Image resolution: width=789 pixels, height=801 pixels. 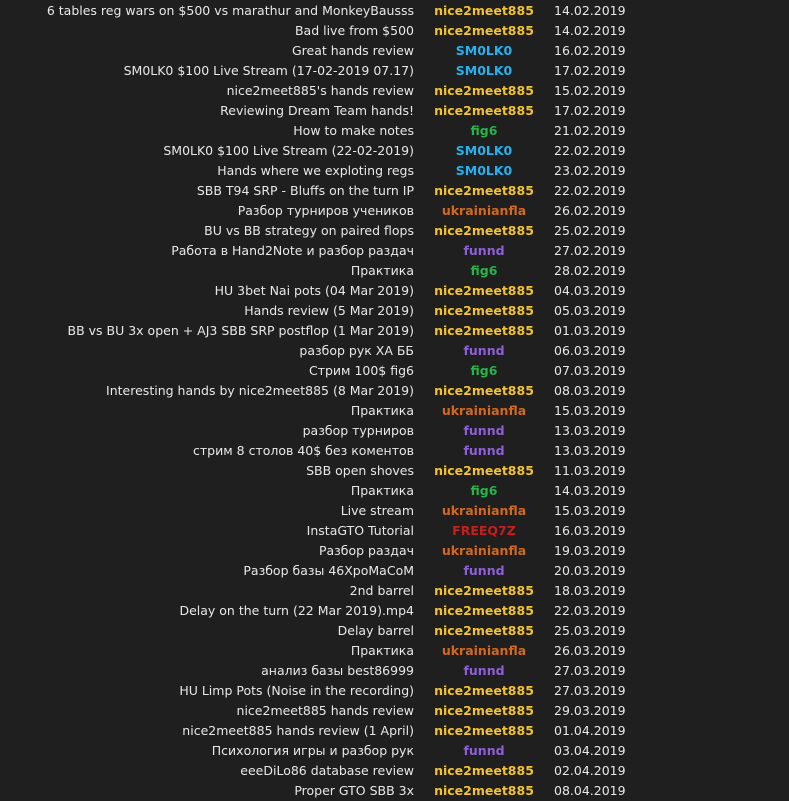 I want to click on video-title-link: Разбор базы 46ХроМаСоМ, so click(x=328, y=570).